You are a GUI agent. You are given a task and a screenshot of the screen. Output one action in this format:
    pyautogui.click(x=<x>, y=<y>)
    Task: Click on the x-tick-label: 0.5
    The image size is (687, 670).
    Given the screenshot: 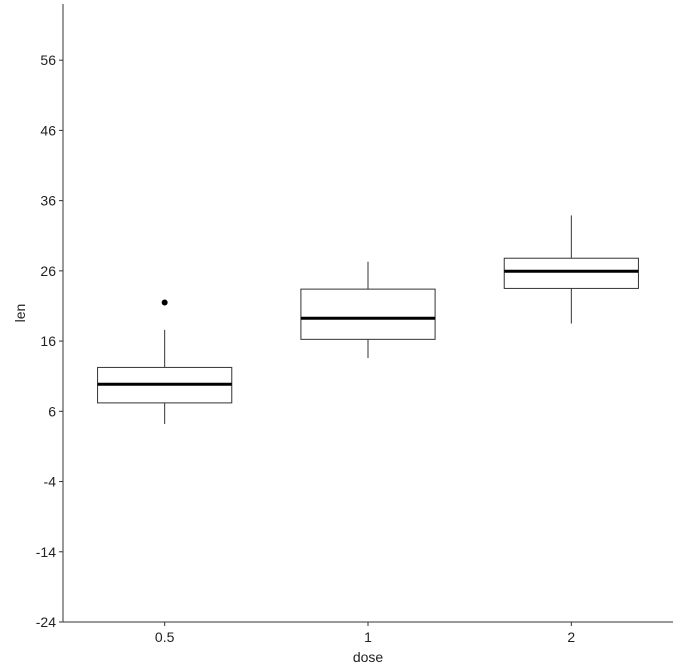 What is the action you would take?
    pyautogui.click(x=165, y=637)
    